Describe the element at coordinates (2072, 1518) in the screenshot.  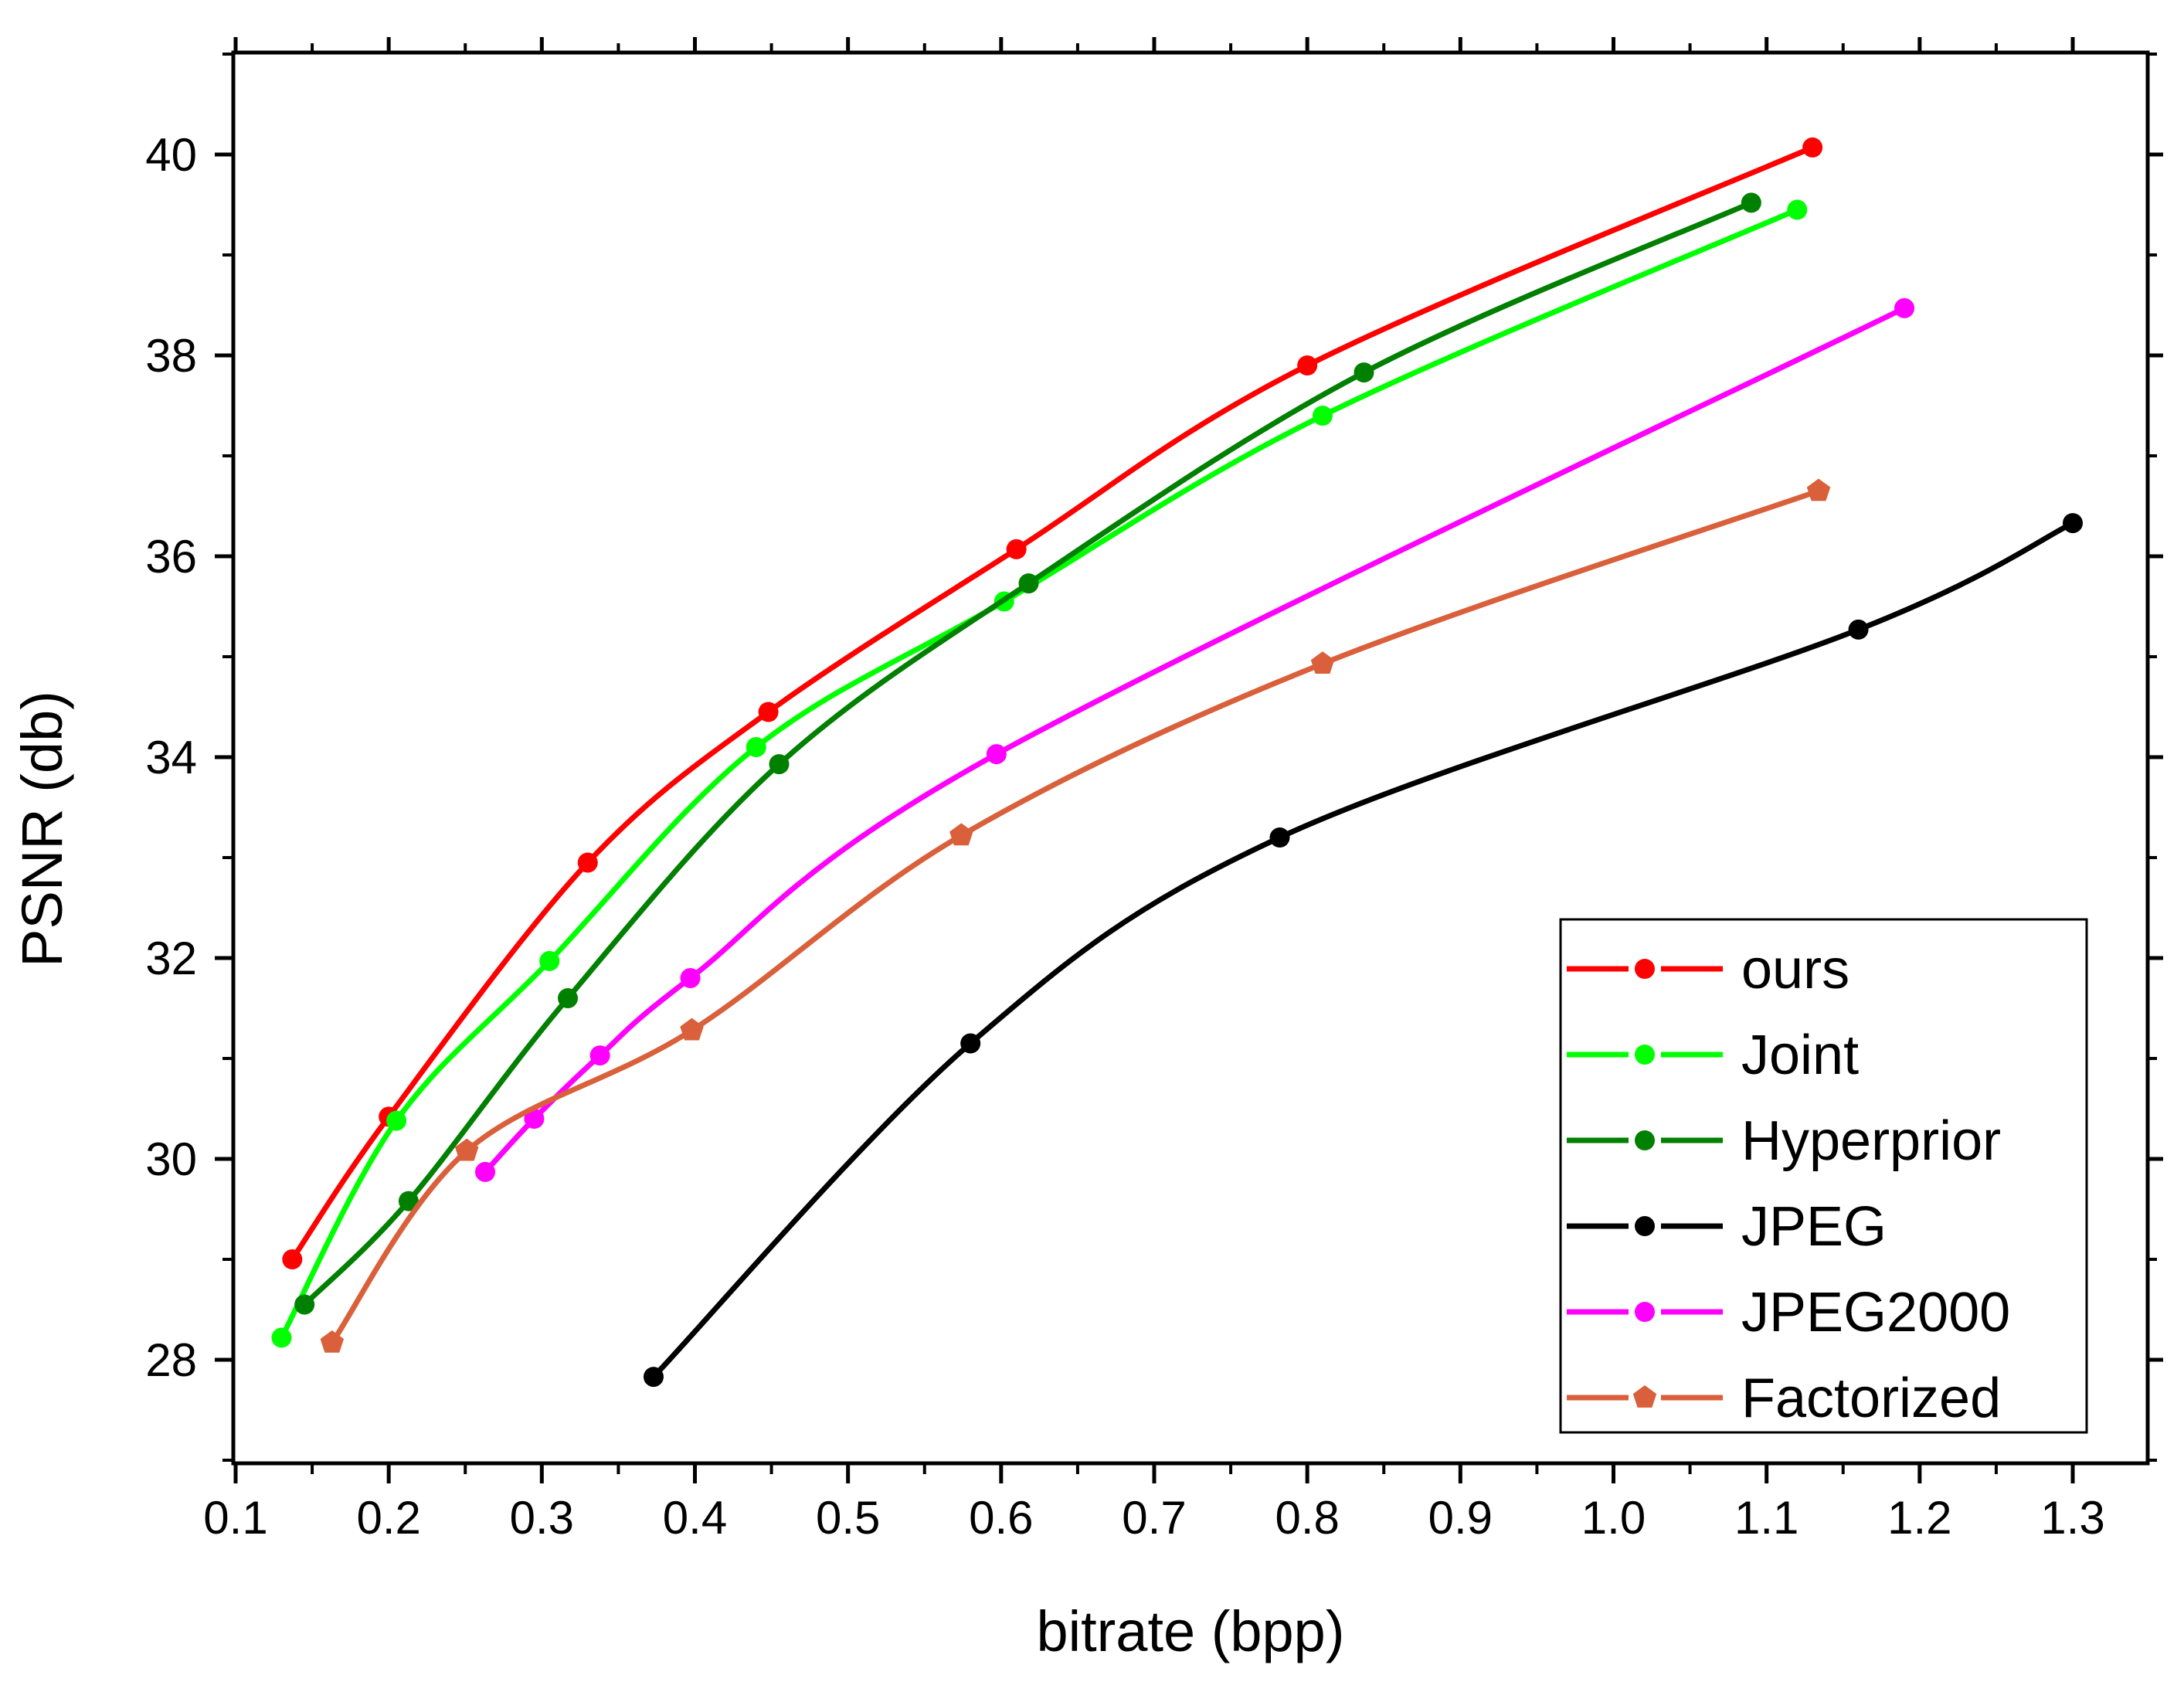
I see `x-tick-label: 1.3` at that location.